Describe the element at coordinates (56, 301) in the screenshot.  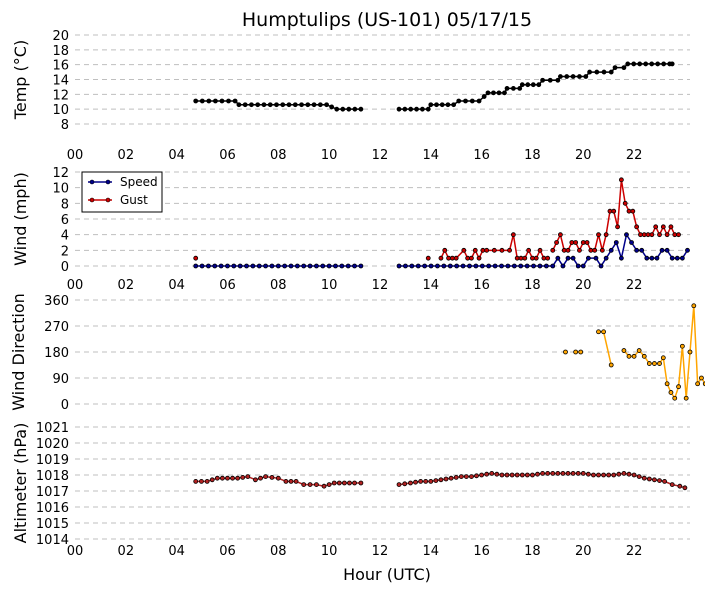
I see `y-tick-label: 360` at that location.